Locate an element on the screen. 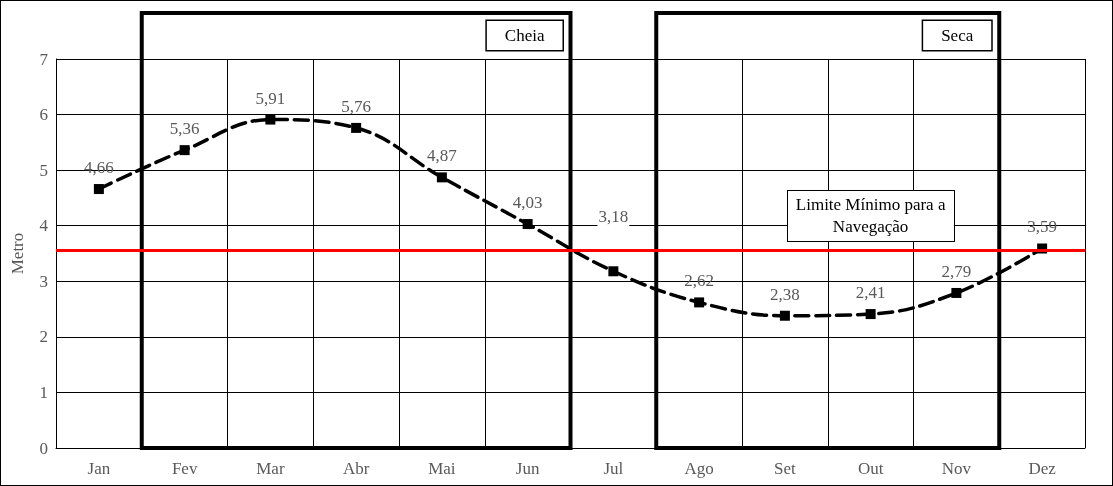  y-tick-label: 0 is located at coordinates (43, 448).